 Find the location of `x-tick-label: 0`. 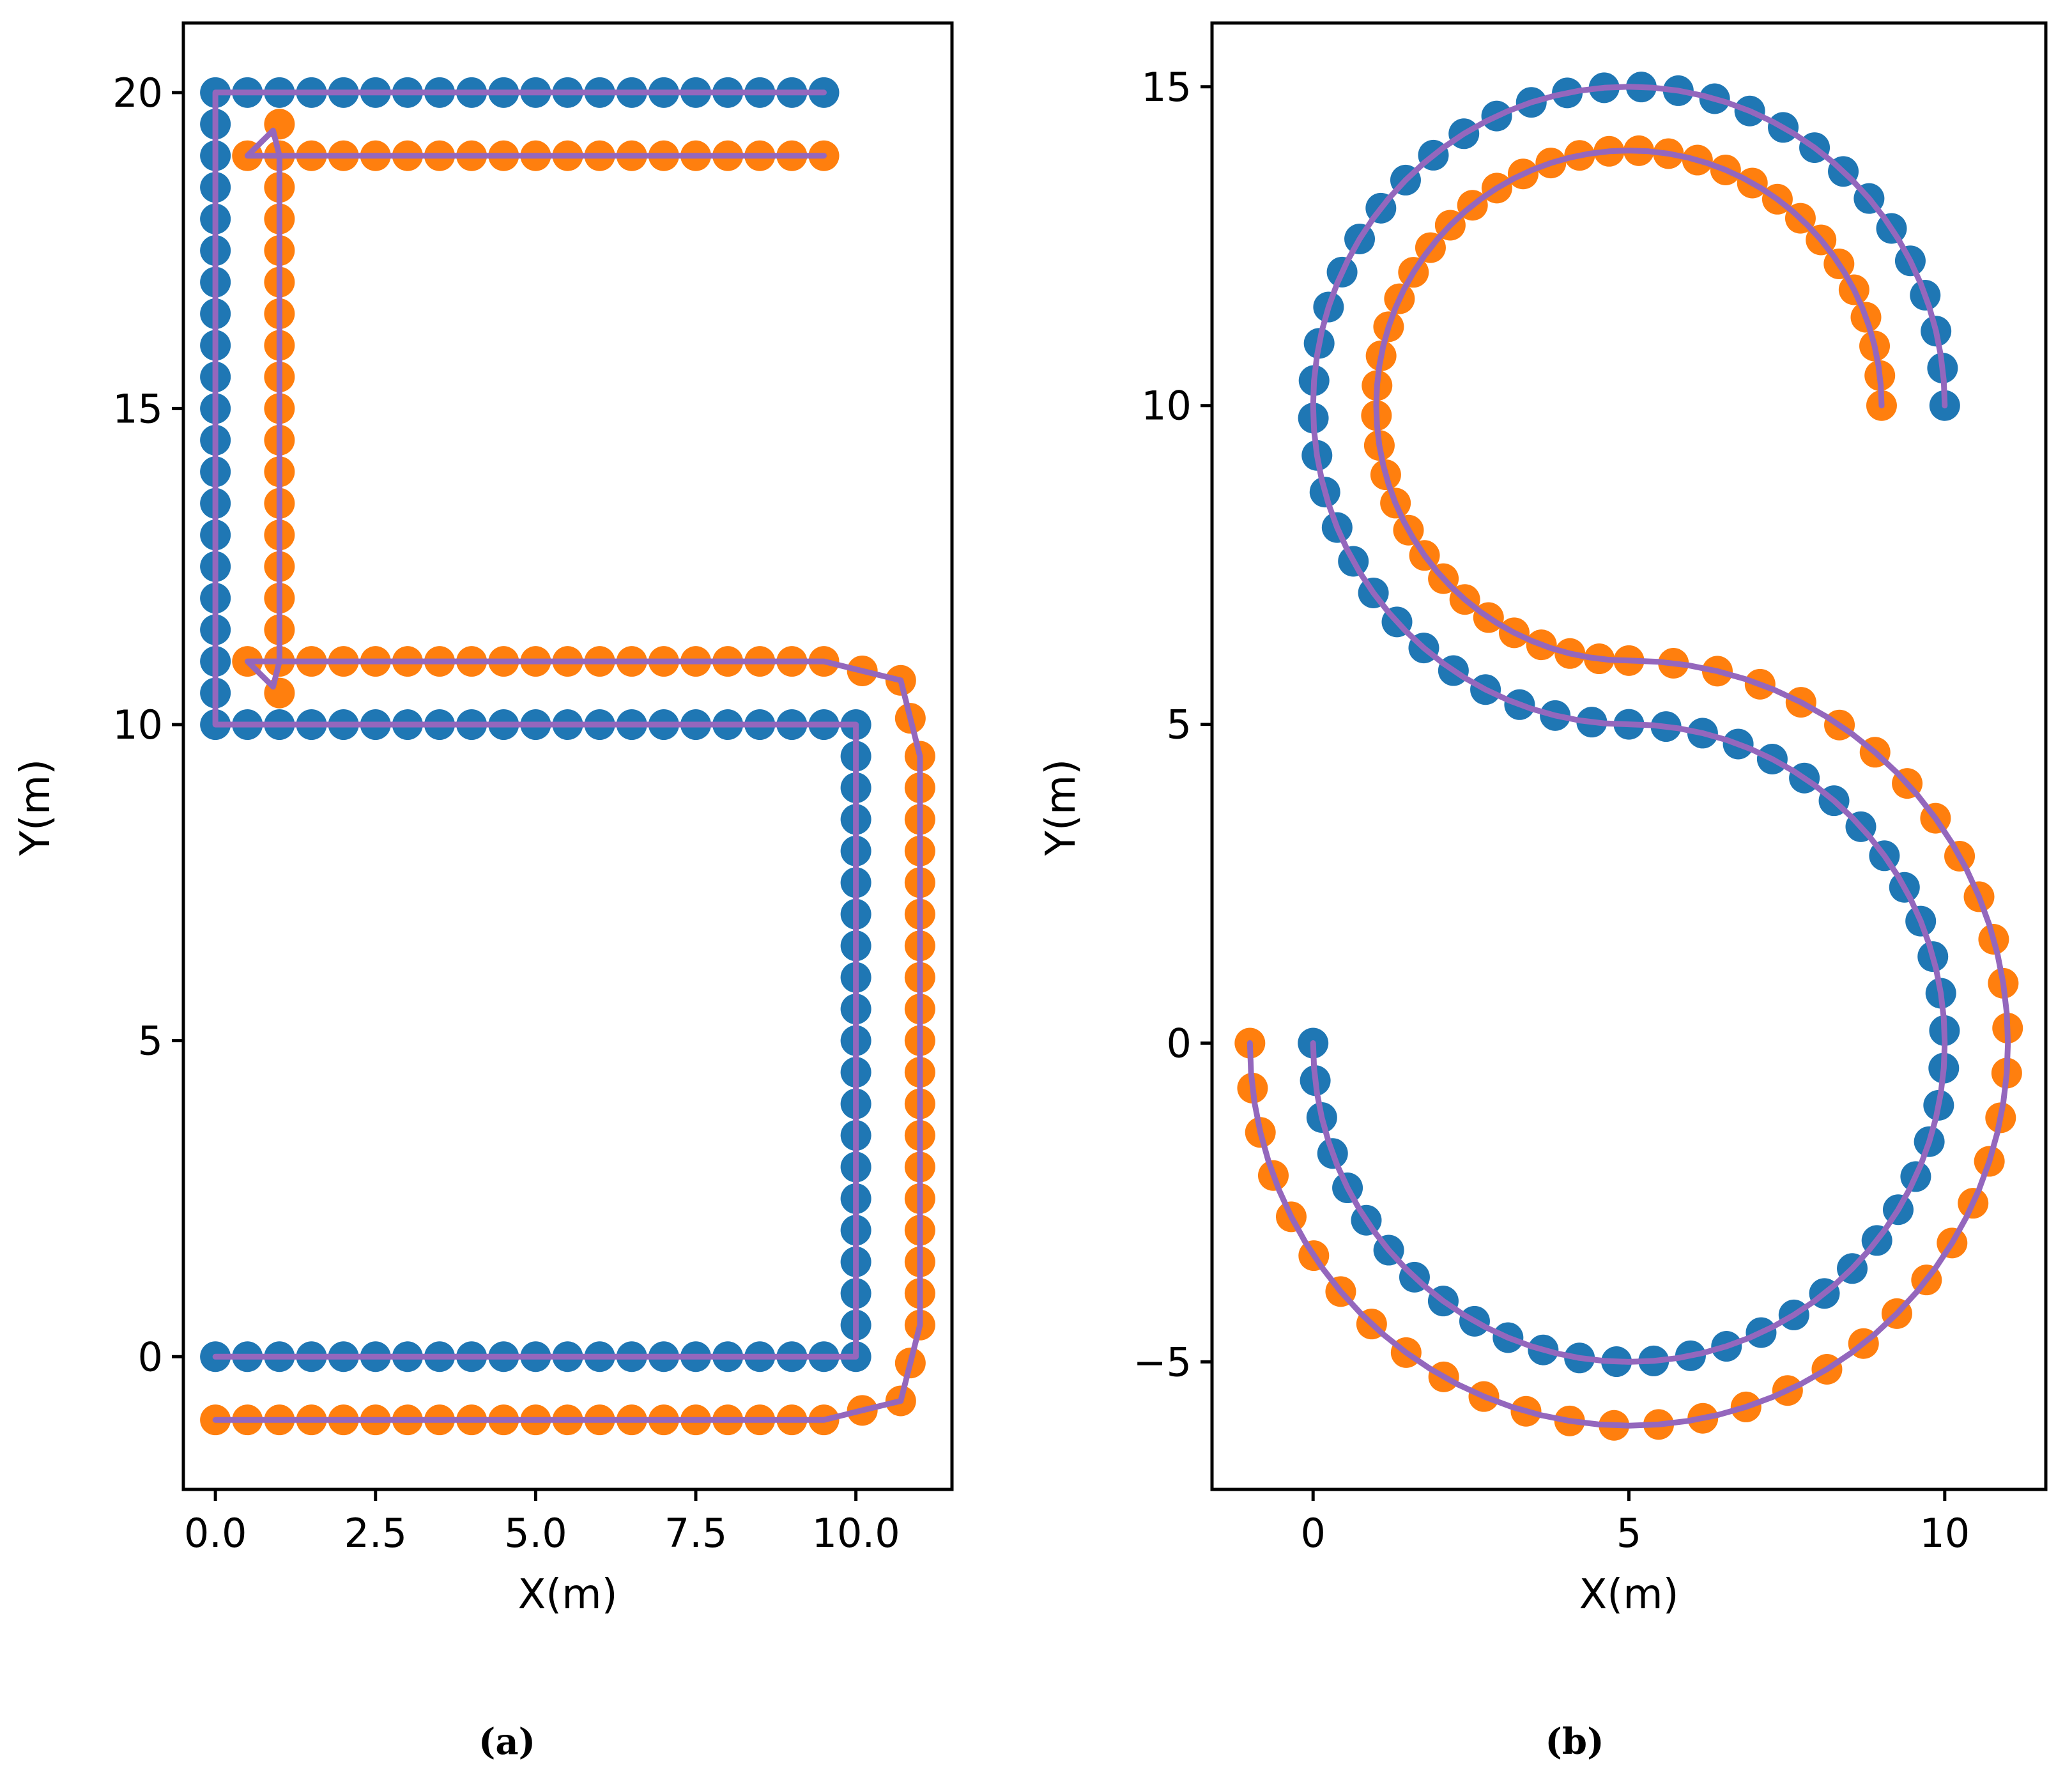

x-tick-label: 0 is located at coordinates (1313, 1533).